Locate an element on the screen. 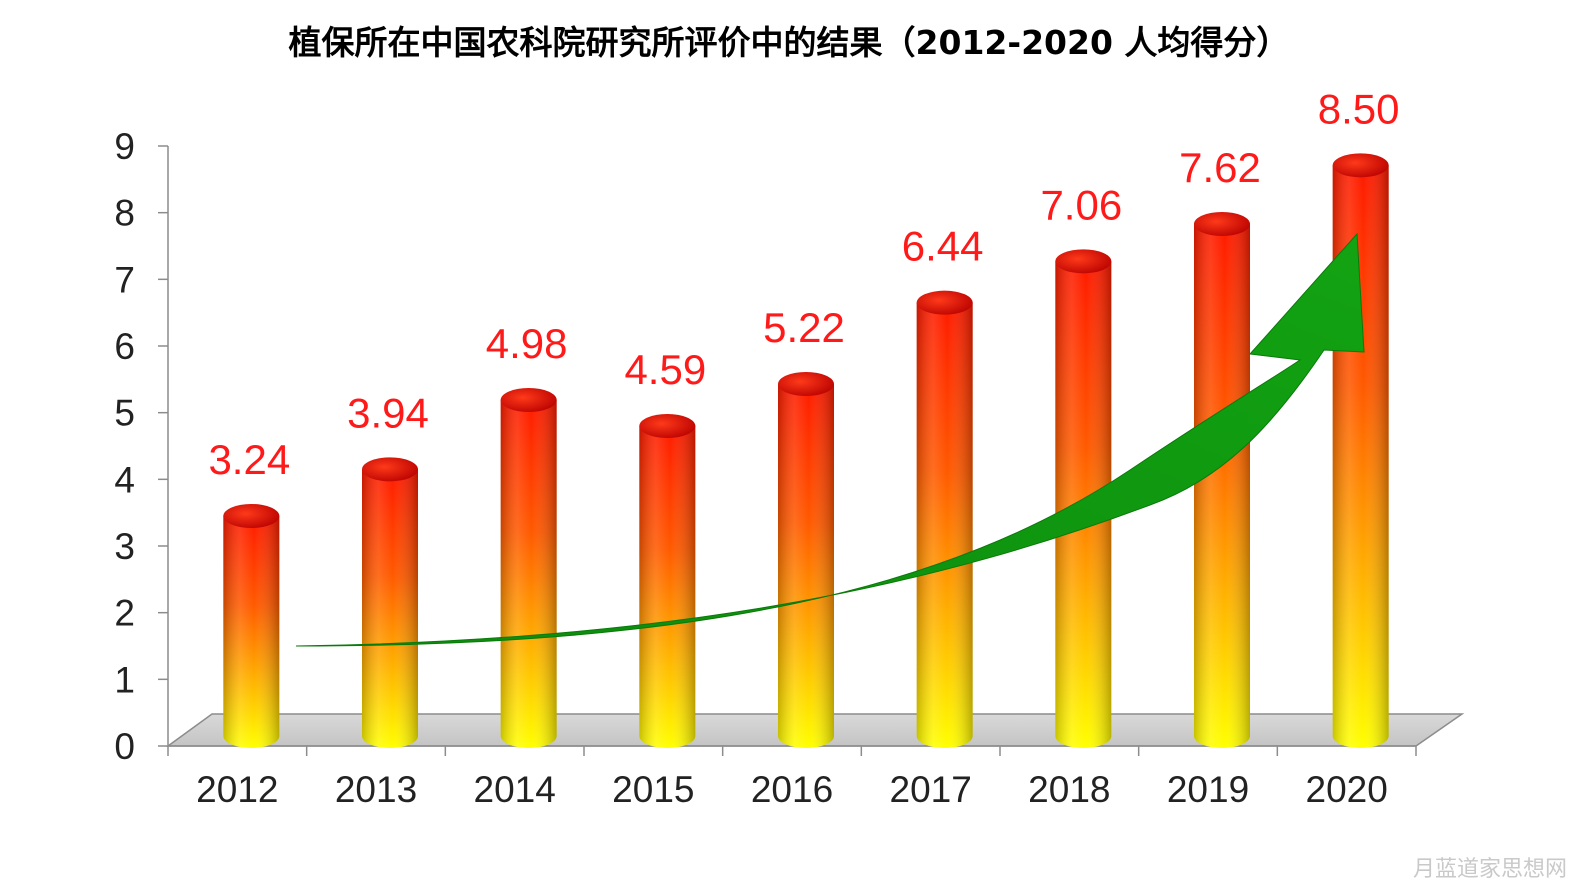 This screenshot has height=887, width=1577. x-tick-label: 2019 is located at coordinates (1208, 789).